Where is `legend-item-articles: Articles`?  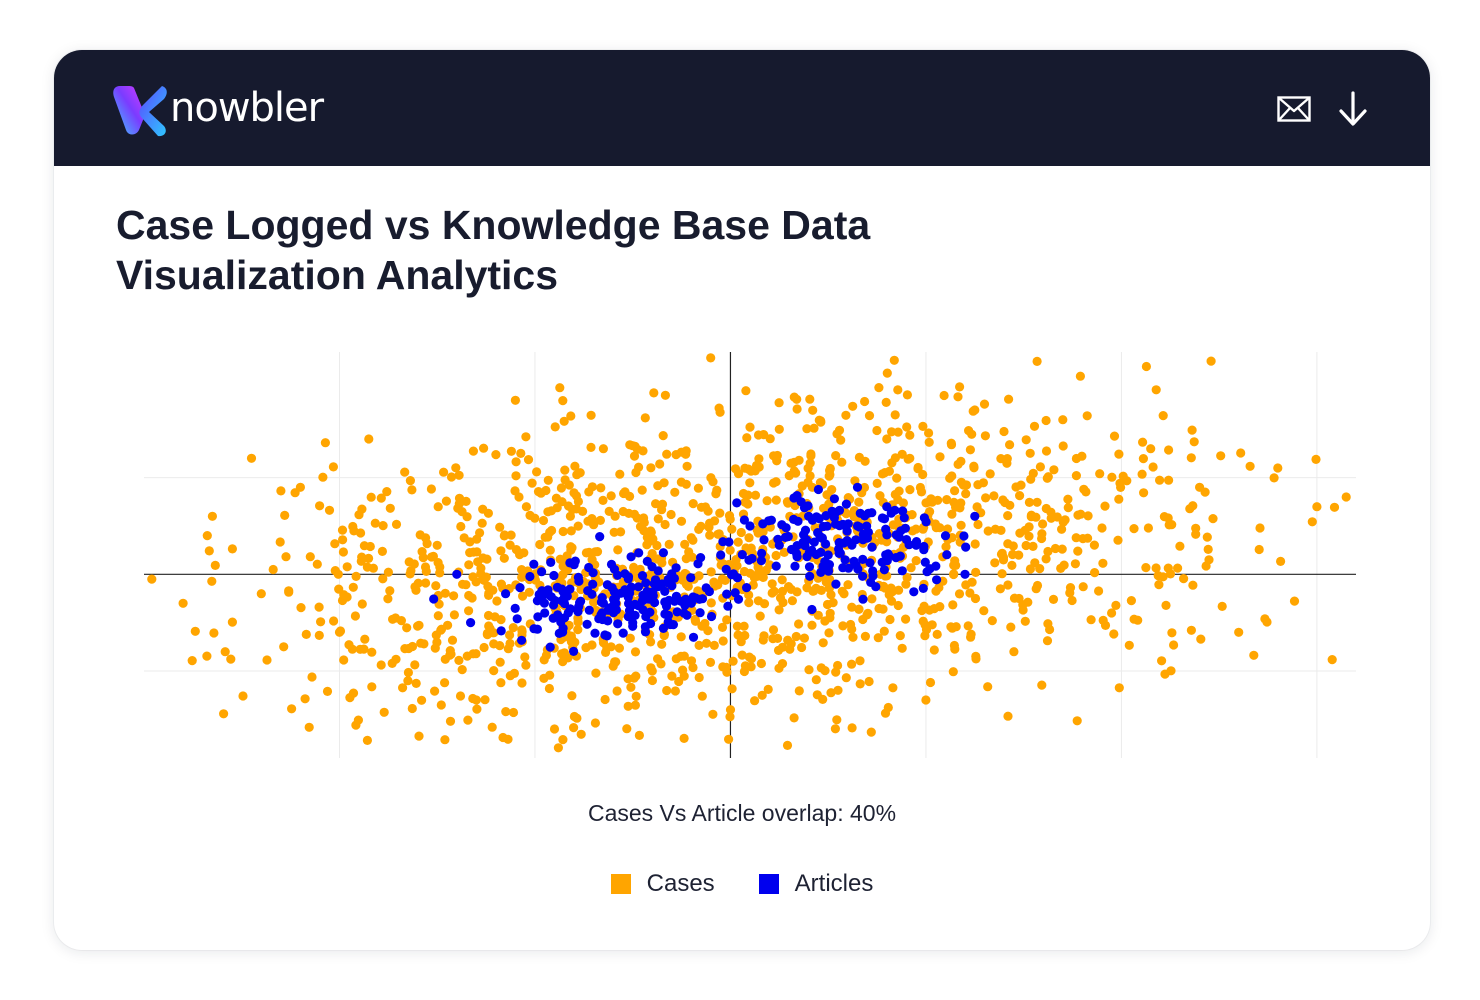 legend-item-articles: Articles is located at coordinates (815, 884).